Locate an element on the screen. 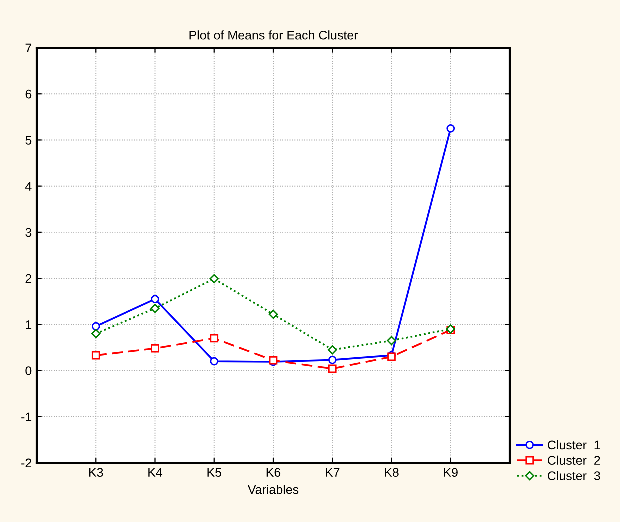 The height and width of the screenshot is (522, 620). x-tick-label: K3 is located at coordinates (97, 473).